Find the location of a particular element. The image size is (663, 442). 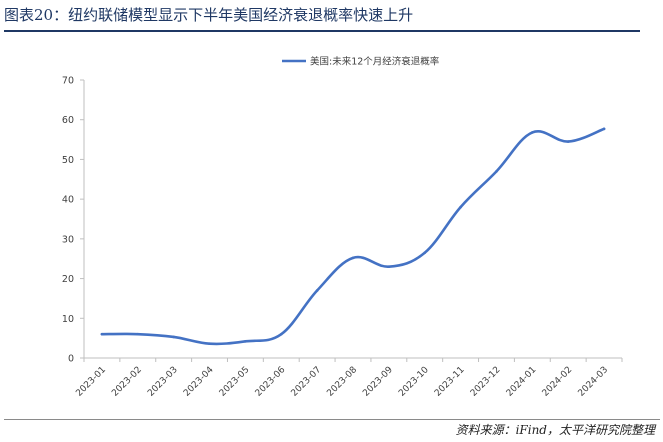

x-tick-label: 2023-07 is located at coordinates (307, 382).